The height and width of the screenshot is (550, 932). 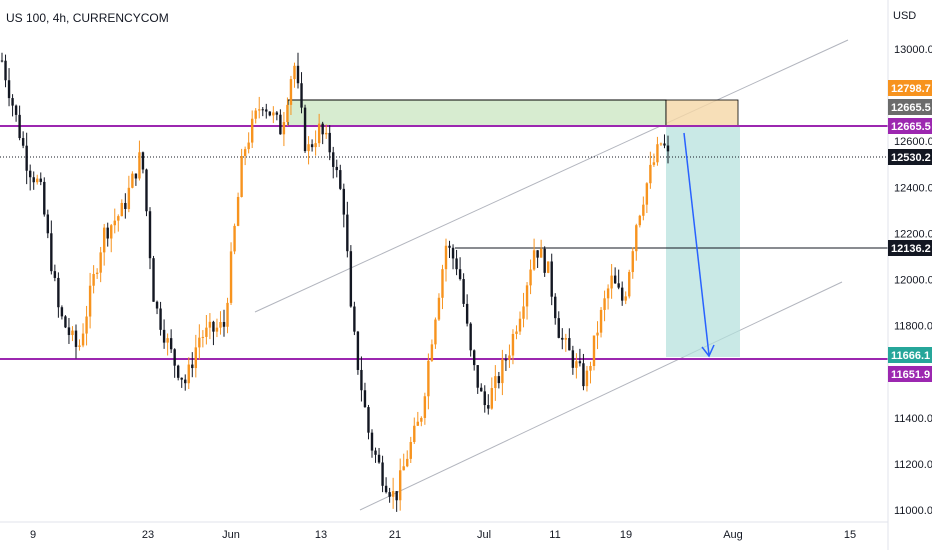 What do you see at coordinates (477, 113) in the screenshot?
I see `supply-zone` at bounding box center [477, 113].